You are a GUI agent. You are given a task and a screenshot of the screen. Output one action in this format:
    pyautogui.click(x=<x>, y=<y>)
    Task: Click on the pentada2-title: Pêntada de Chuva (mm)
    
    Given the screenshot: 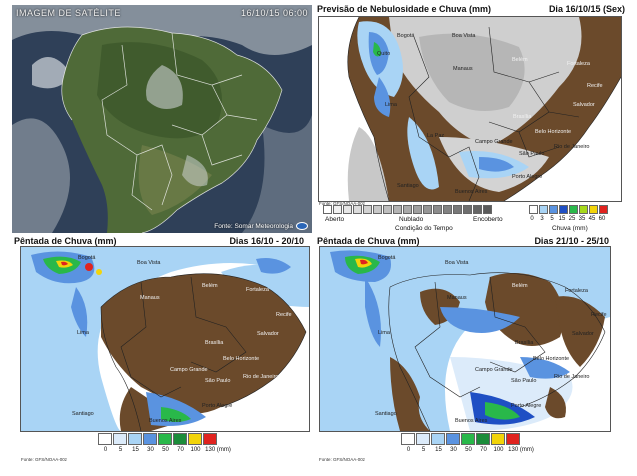 What is the action you would take?
    pyautogui.click(x=368, y=241)
    